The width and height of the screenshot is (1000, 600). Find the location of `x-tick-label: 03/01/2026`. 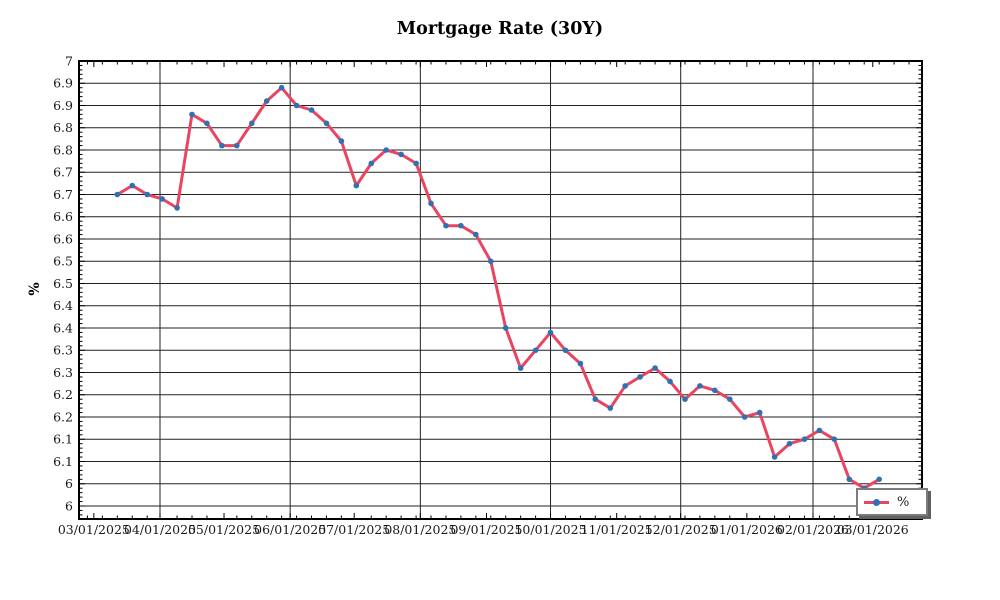

x-tick-label: 03/01/2026 is located at coordinates (873, 529).